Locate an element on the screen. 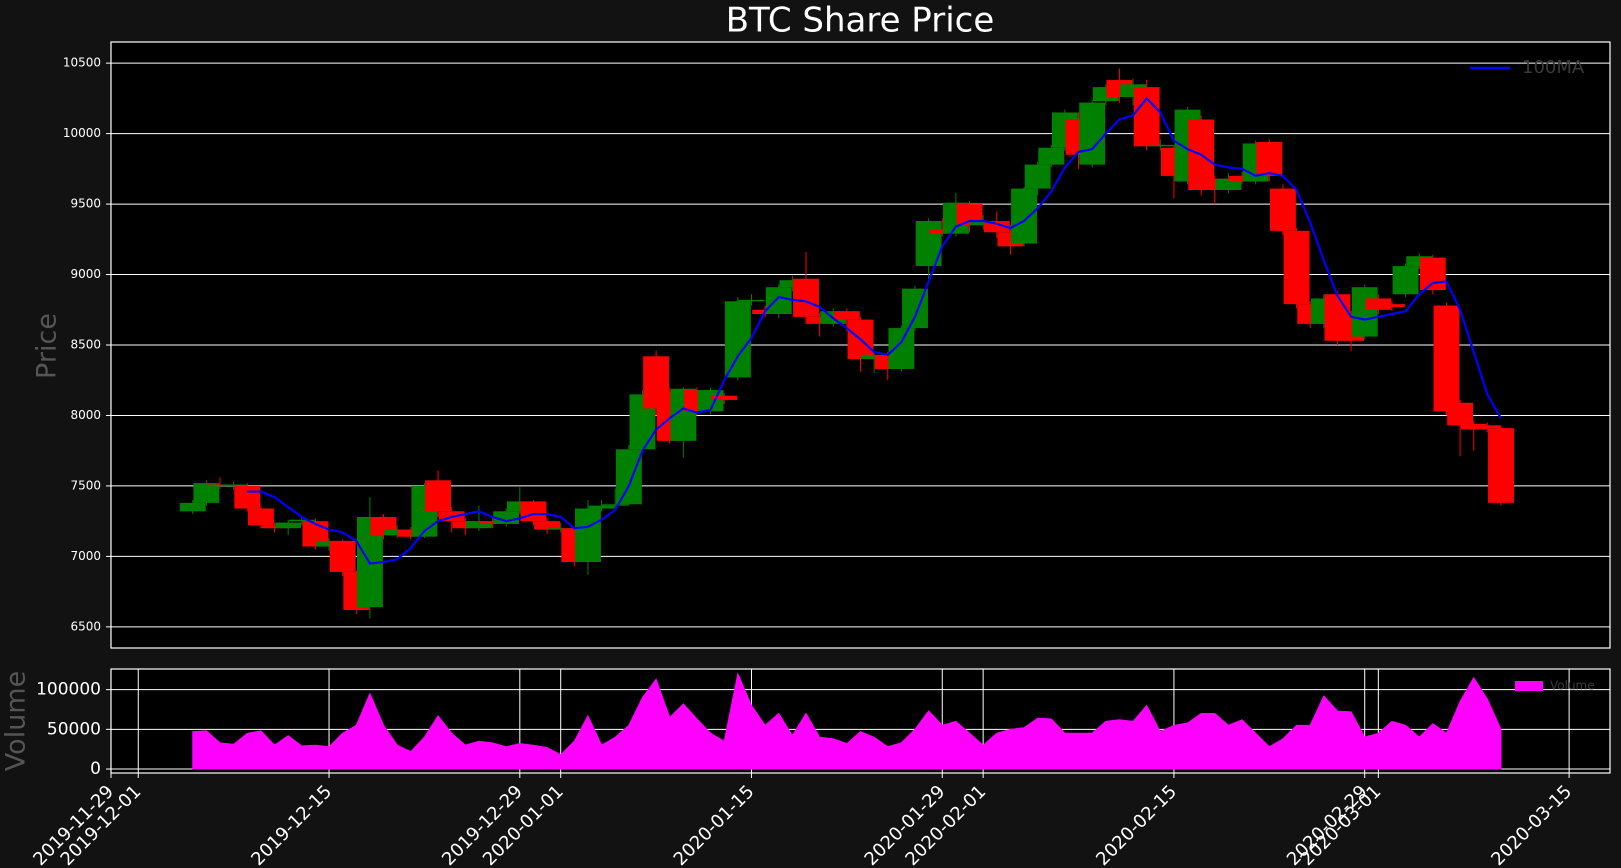 This screenshot has height=868, width=1621. x-tick-label: 2020-03-01 is located at coordinates (1341, 824).